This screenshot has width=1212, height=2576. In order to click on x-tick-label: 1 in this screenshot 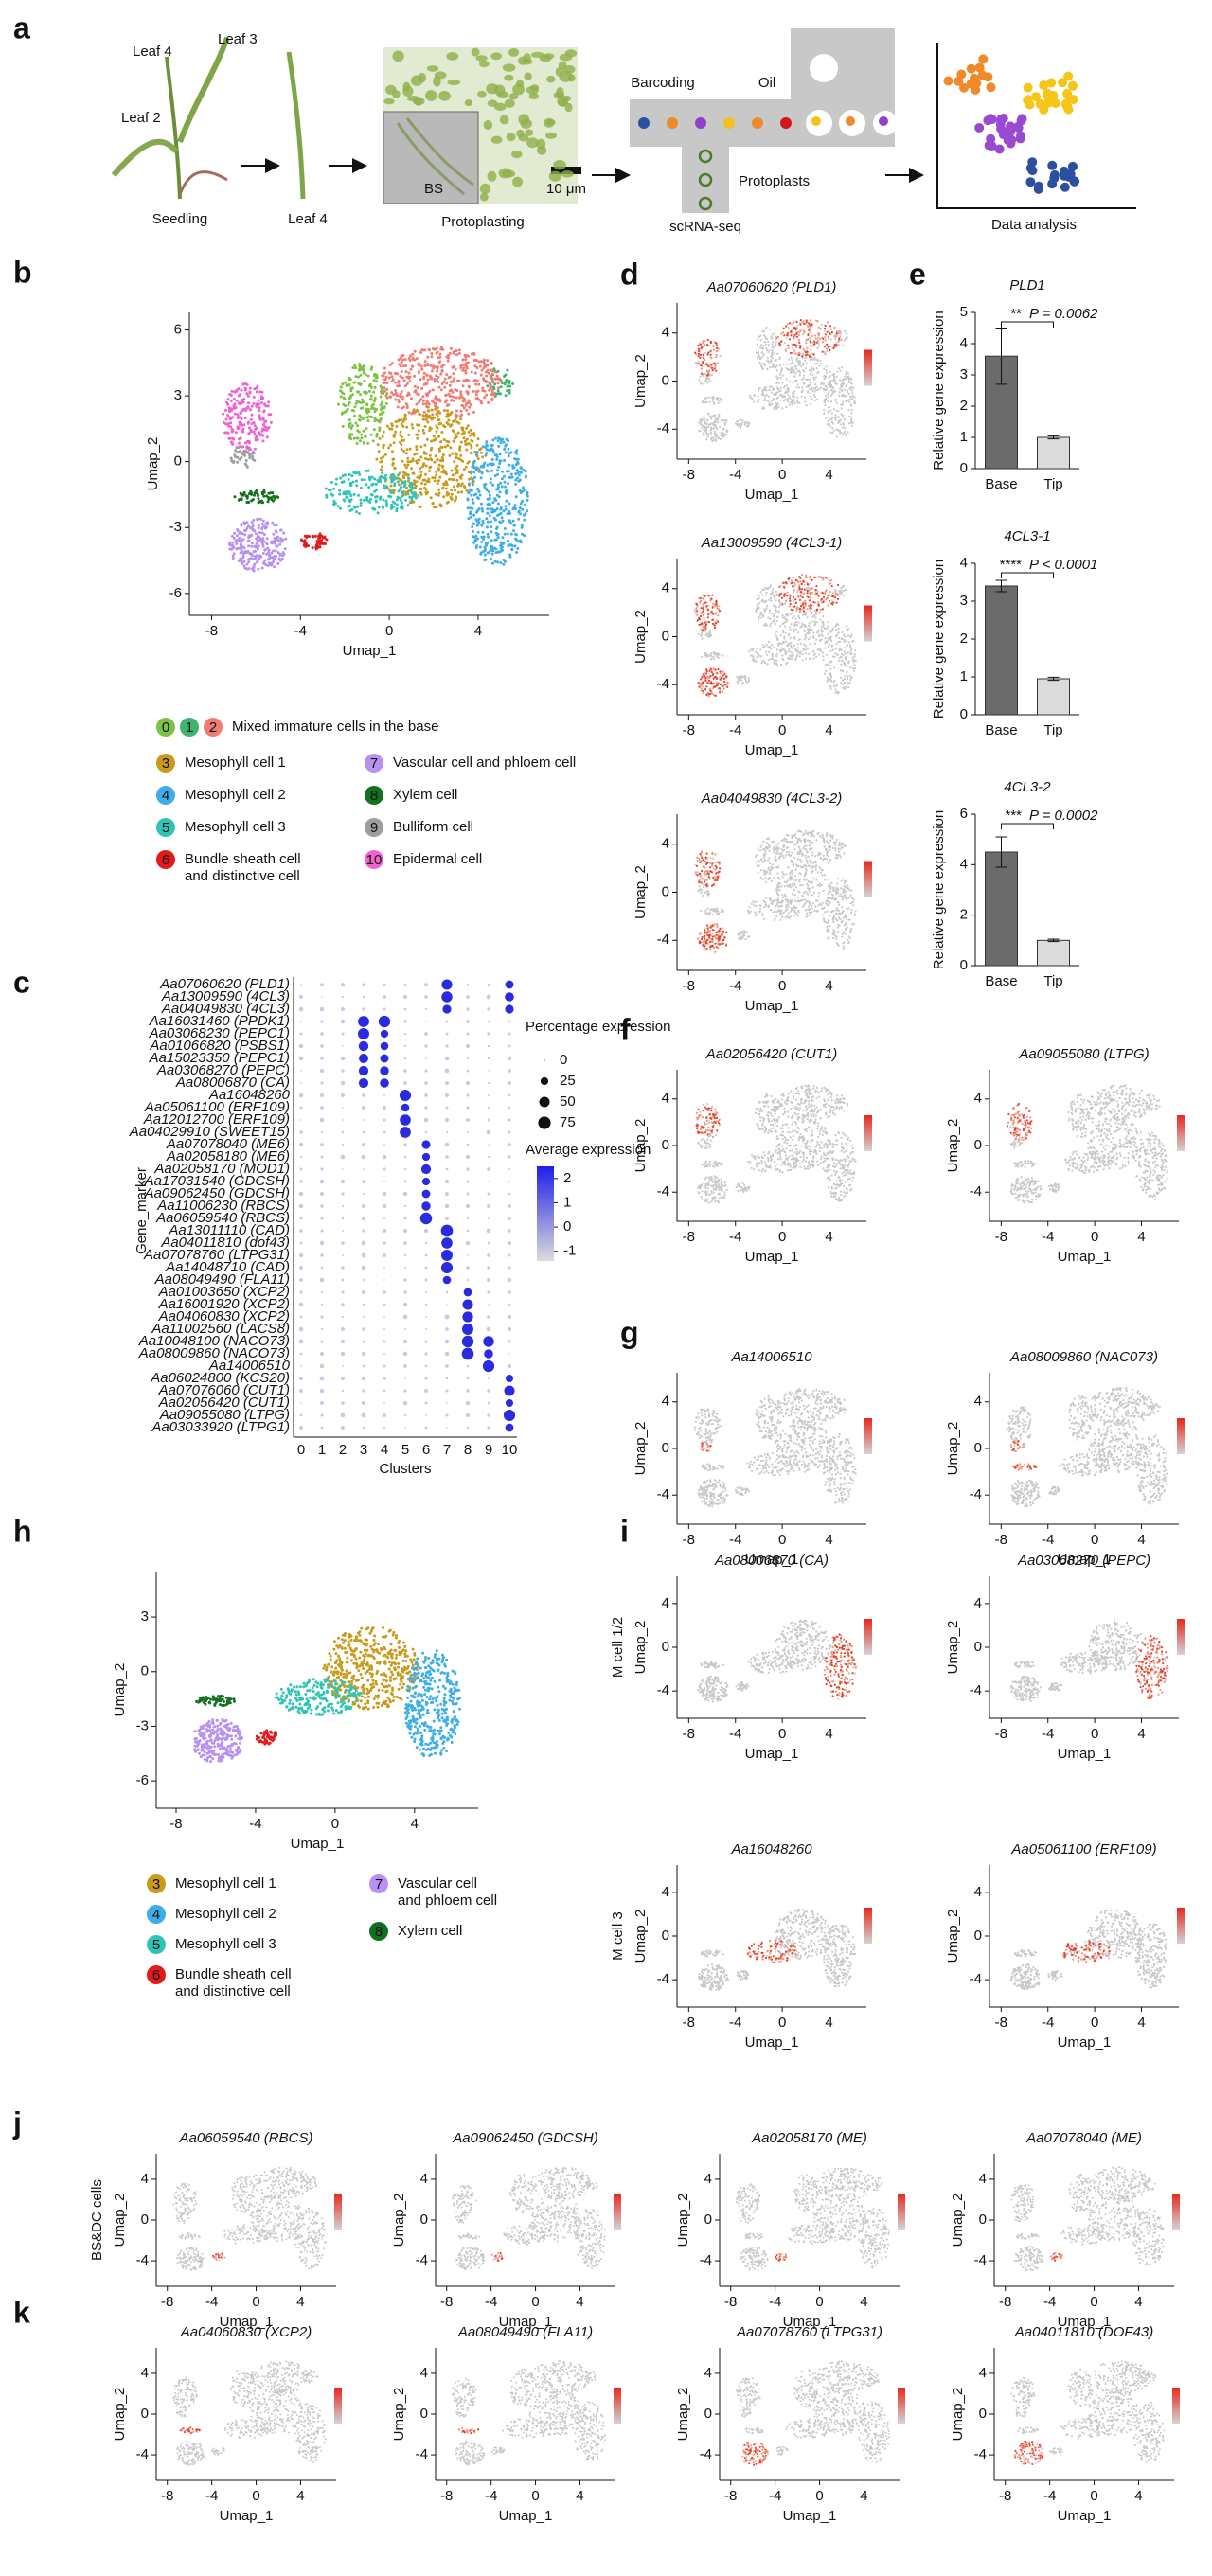, I will do `click(322, 1450)`.